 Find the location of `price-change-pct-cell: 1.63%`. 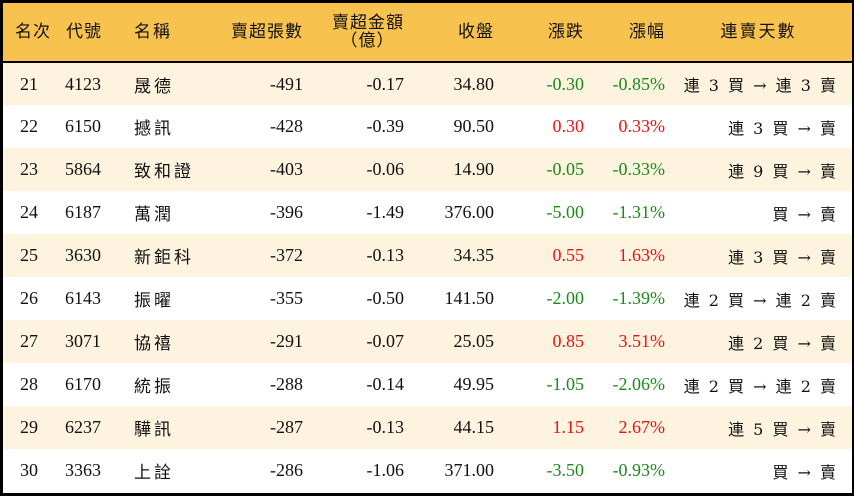

price-change-pct-cell: 1.63% is located at coordinates (642, 255).